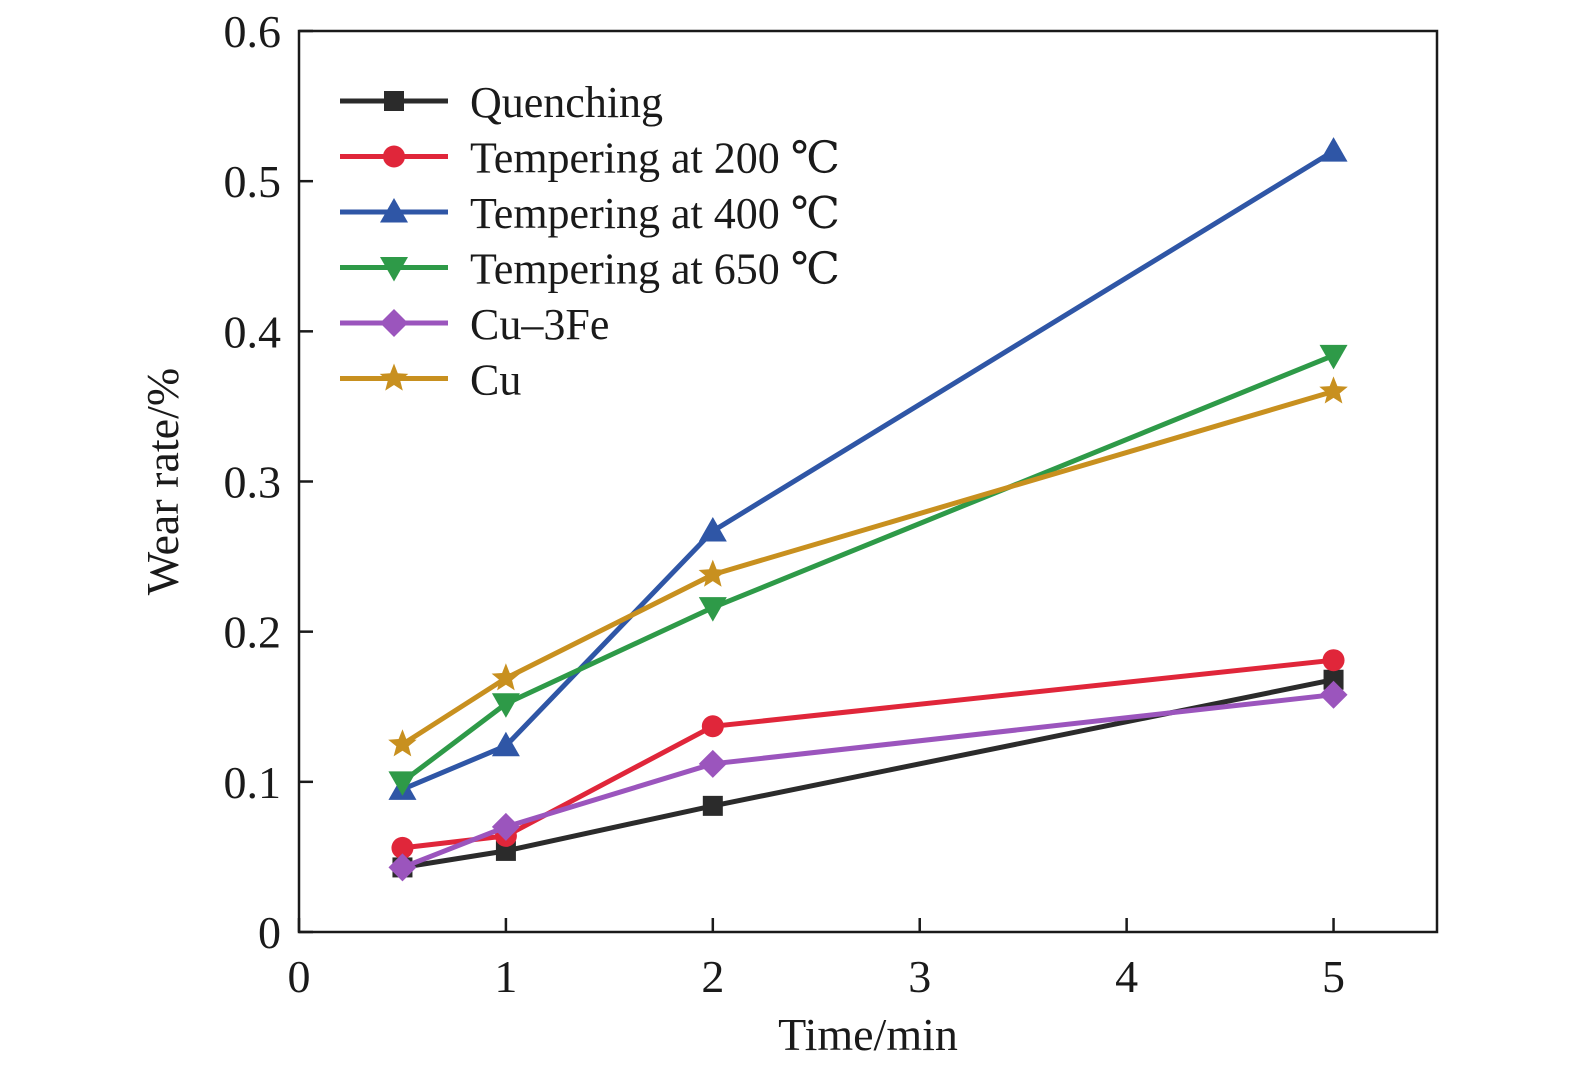 The width and height of the screenshot is (1575, 1073). What do you see at coordinates (712, 976) in the screenshot?
I see `x-tick-label: 2` at bounding box center [712, 976].